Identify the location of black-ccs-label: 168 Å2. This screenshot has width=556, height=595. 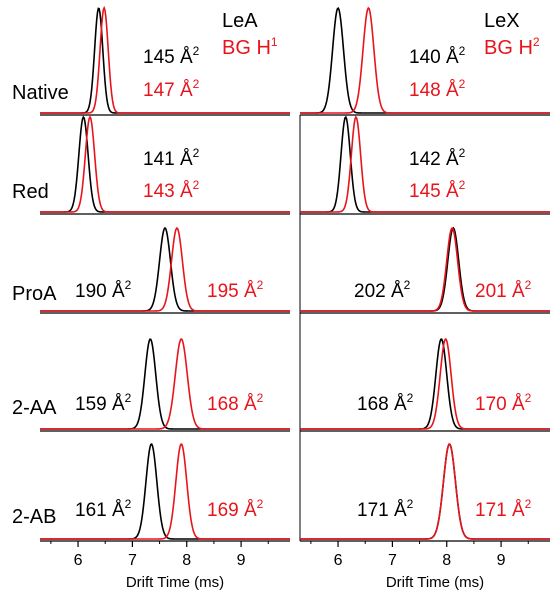
(385, 403).